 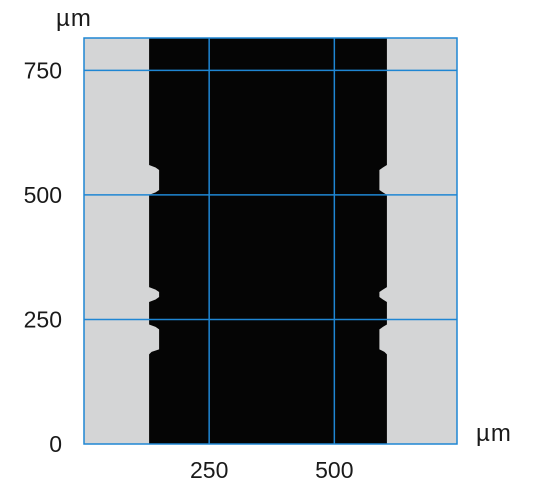 I want to click on y-axis-unit: µm, so click(x=74, y=18).